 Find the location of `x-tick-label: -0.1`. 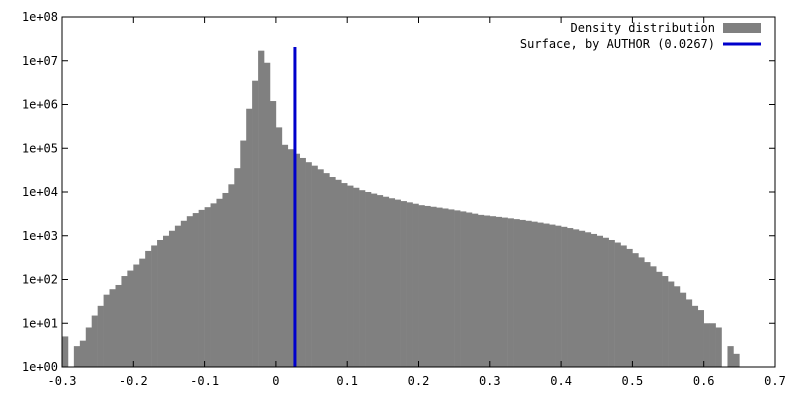

x-tick-label: -0.1 is located at coordinates (204, 381).